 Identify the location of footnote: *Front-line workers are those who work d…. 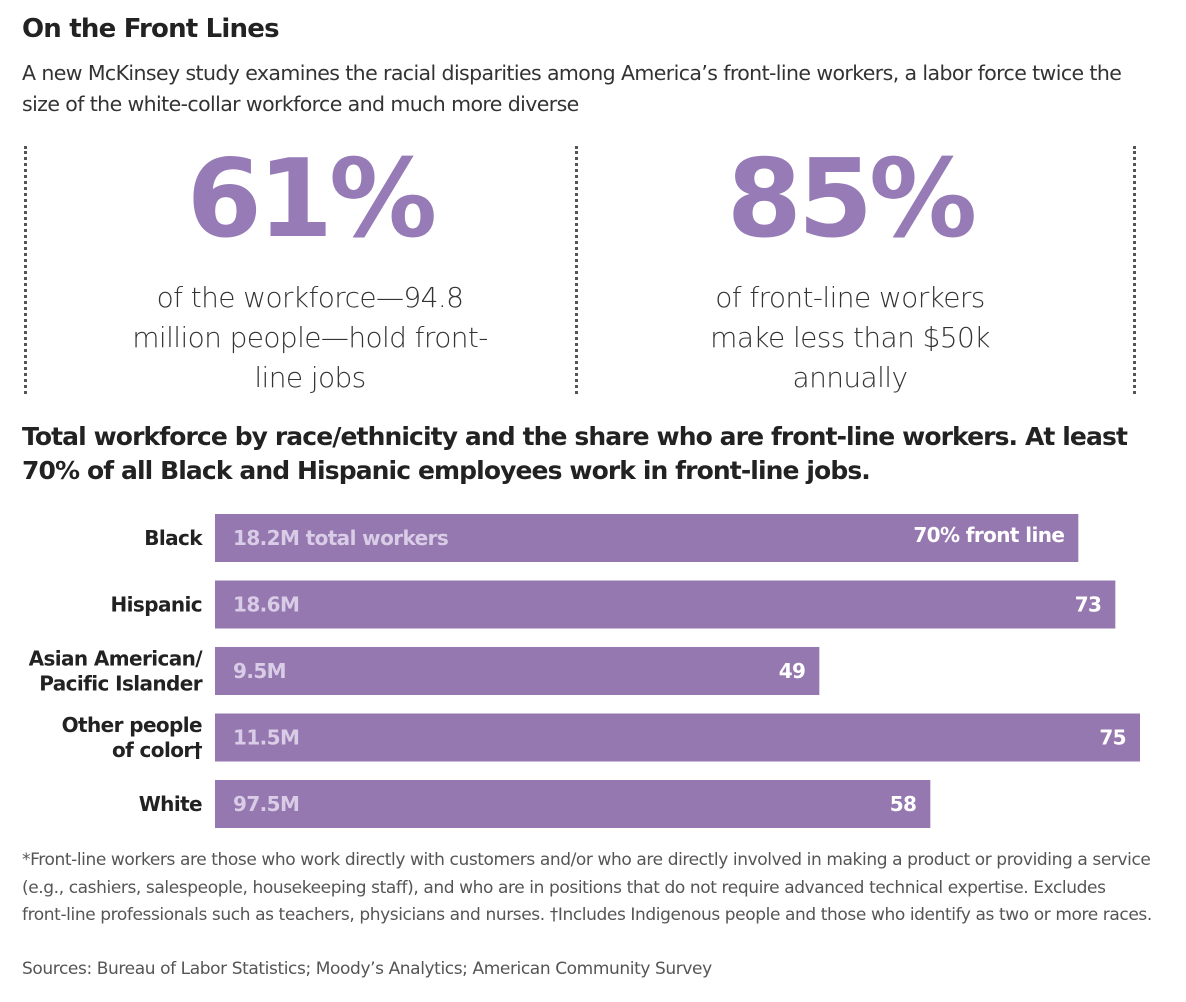
(587, 887).